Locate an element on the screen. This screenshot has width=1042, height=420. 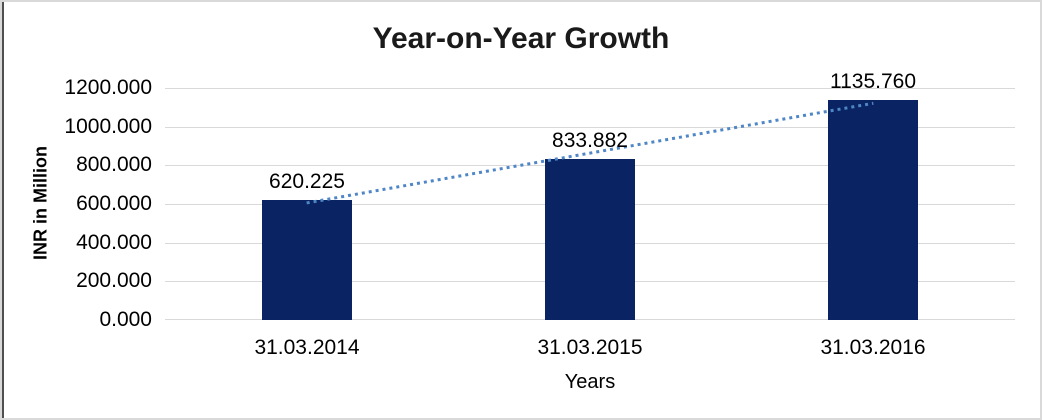
y-tick-label: 600.000 is located at coordinates (114, 203).